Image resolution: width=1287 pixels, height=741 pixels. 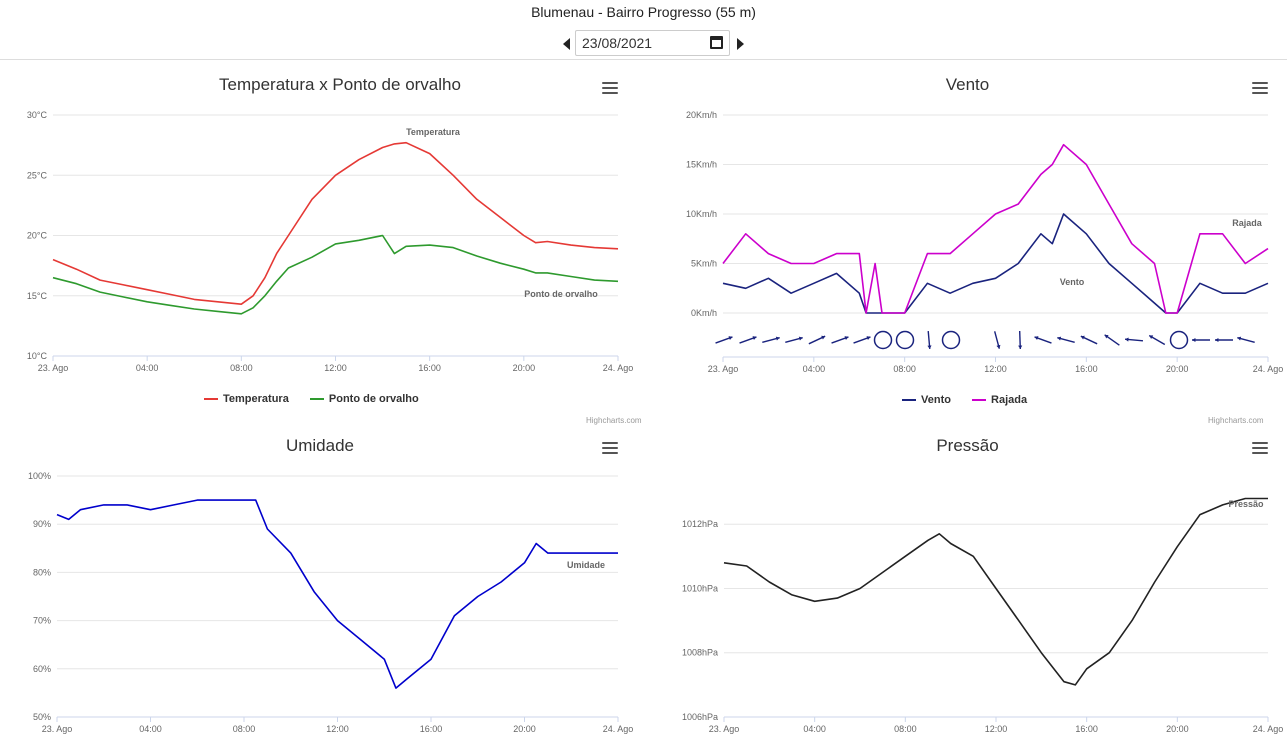 I want to click on legend-item-temperatura: Temperatura, so click(x=246, y=399).